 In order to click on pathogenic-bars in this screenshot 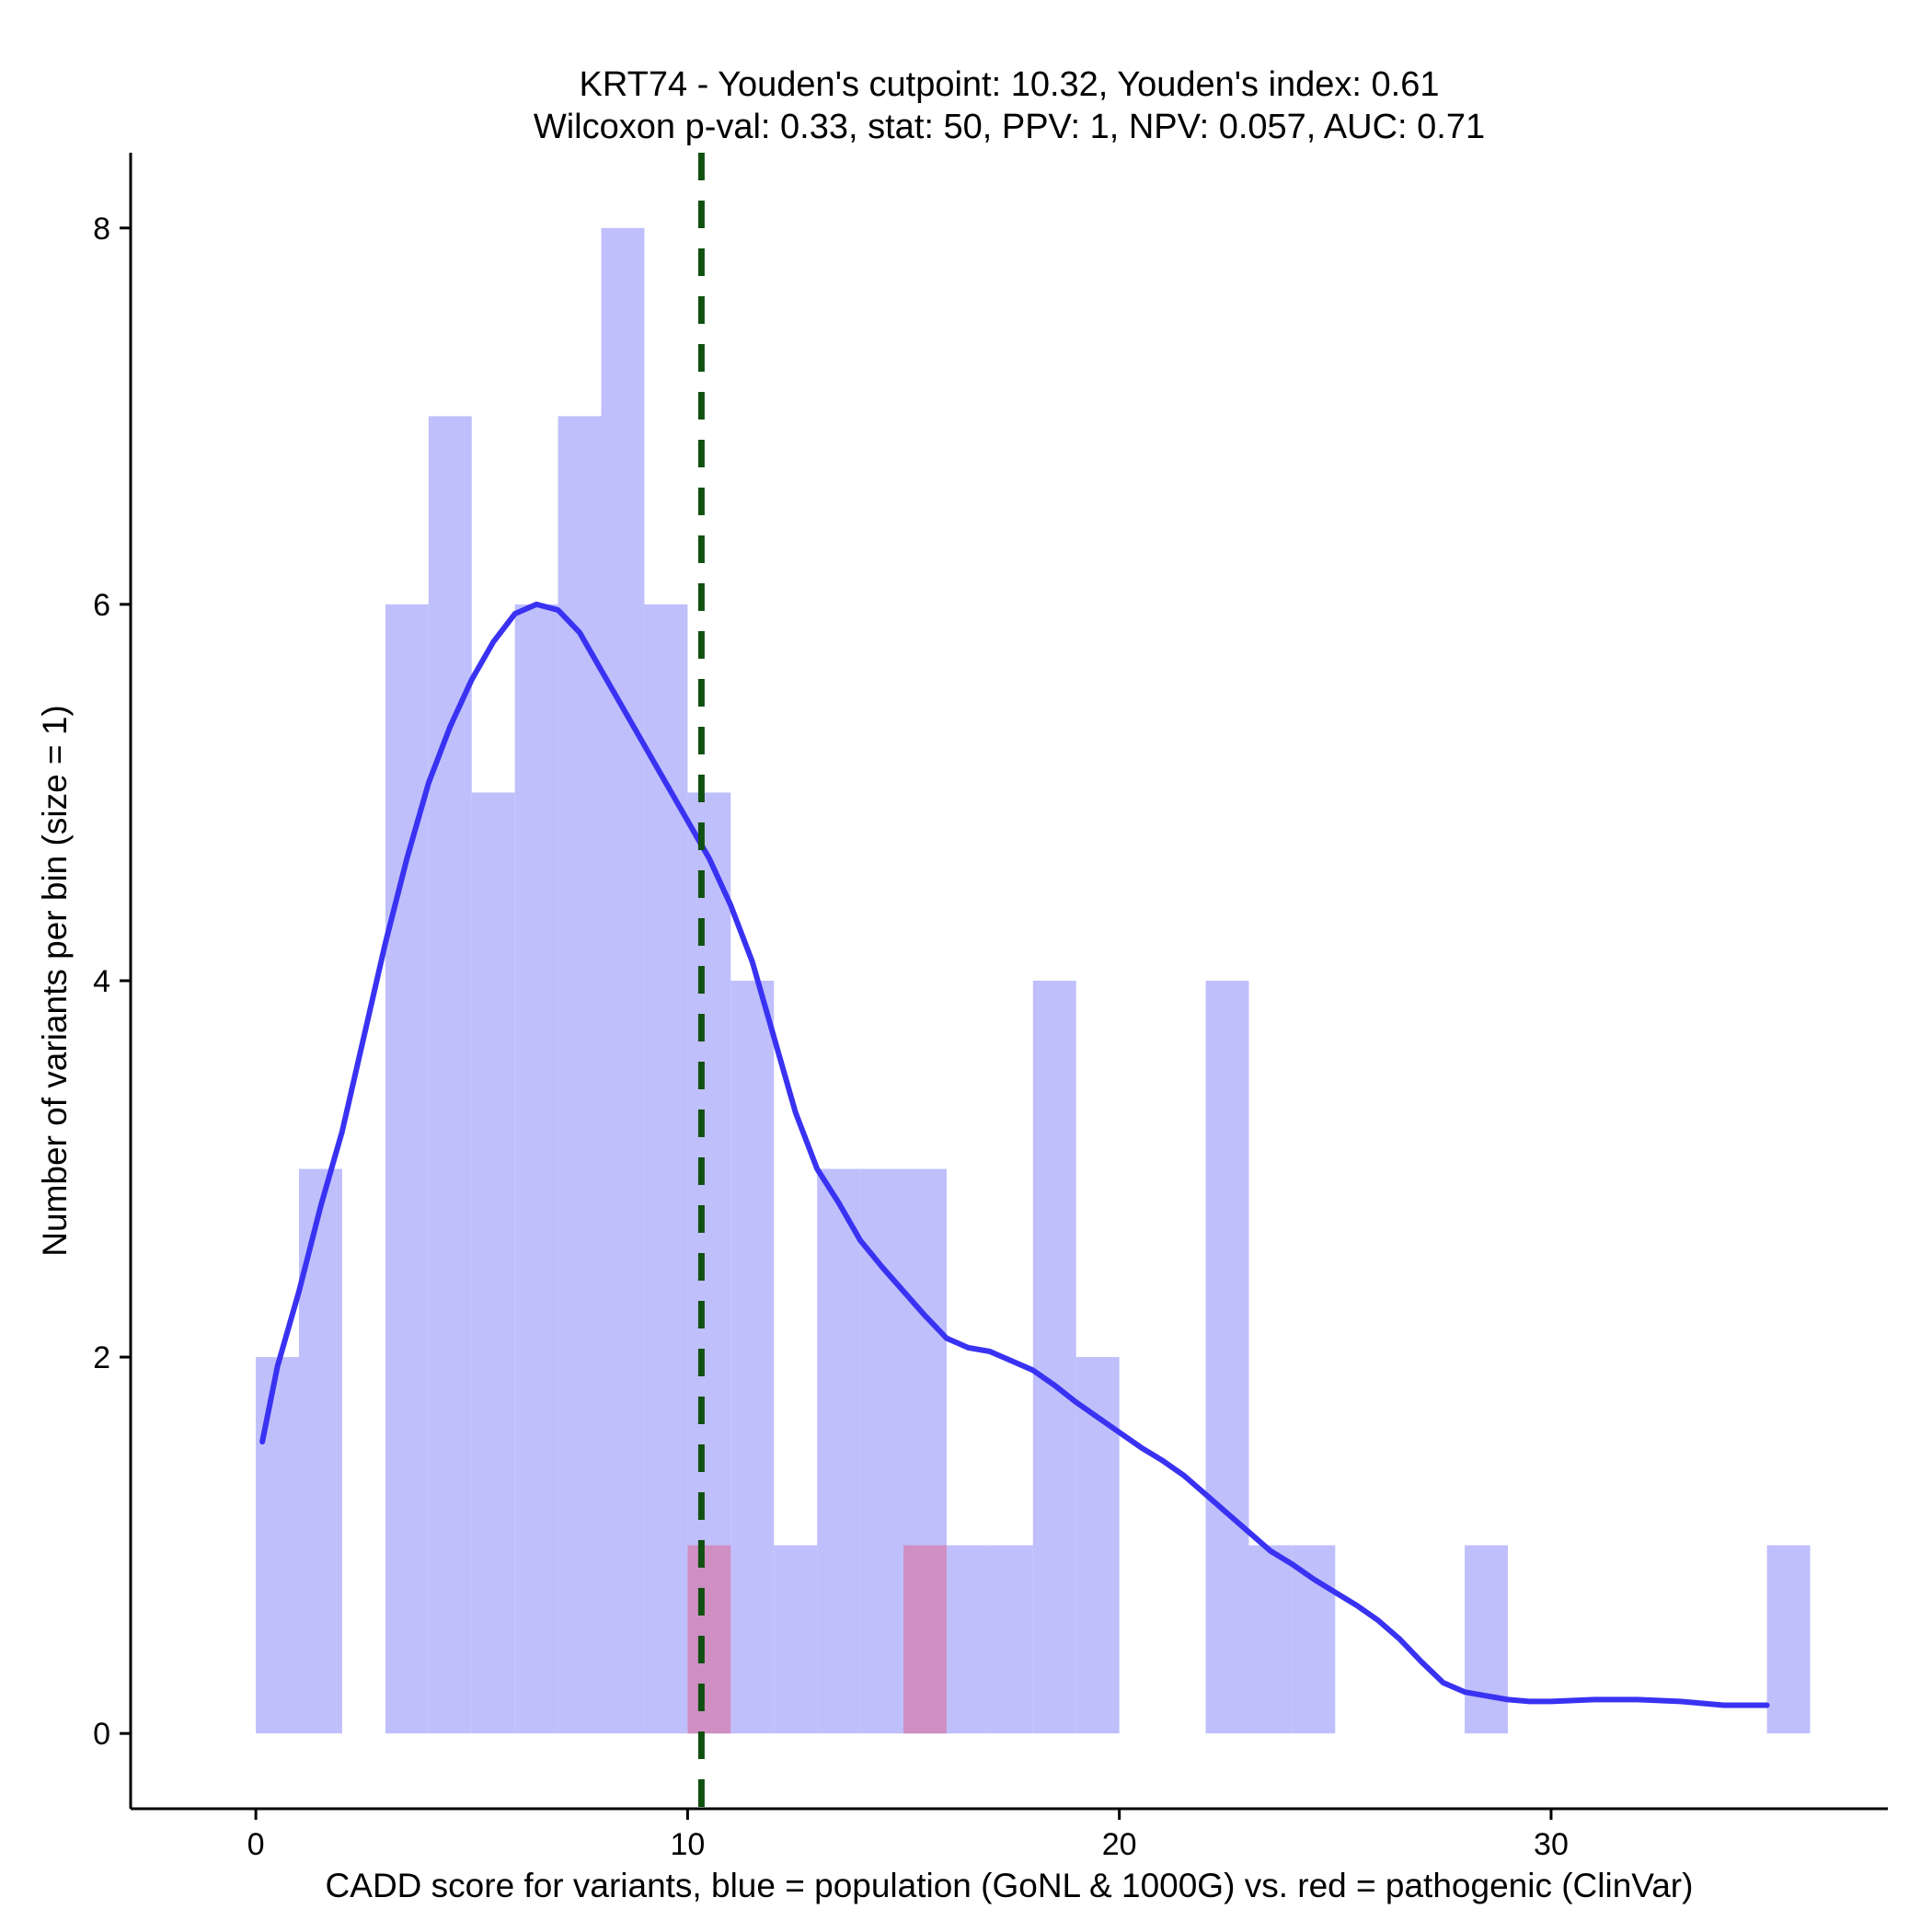, I will do `click(817, 1639)`.